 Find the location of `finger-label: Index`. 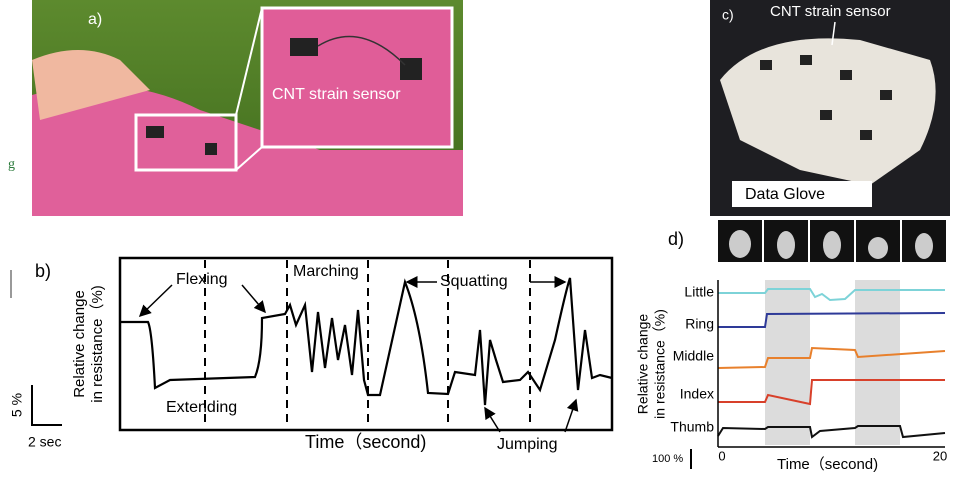

finger-label: Index is located at coordinates (697, 394).